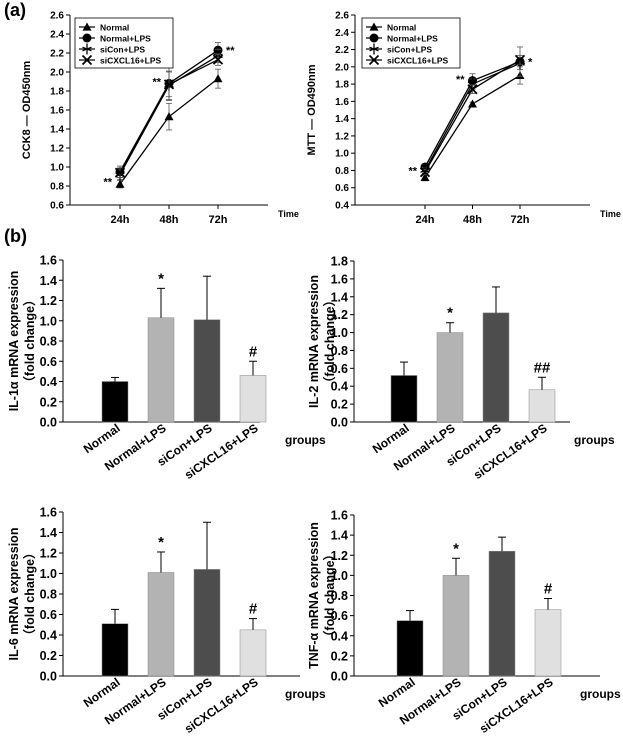 The width and height of the screenshot is (623, 736). What do you see at coordinates (472, 220) in the screenshot?
I see `x-tick-label: 48h` at bounding box center [472, 220].